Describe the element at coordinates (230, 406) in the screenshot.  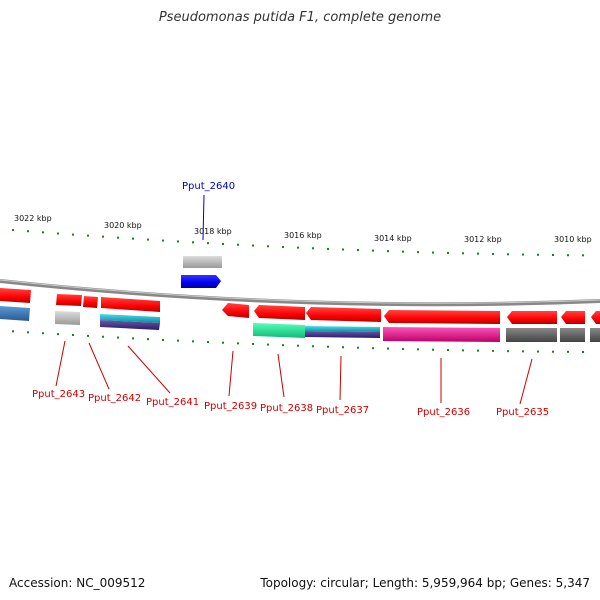
I see `gene-label-Pput_2639: Pput_2639` at that location.